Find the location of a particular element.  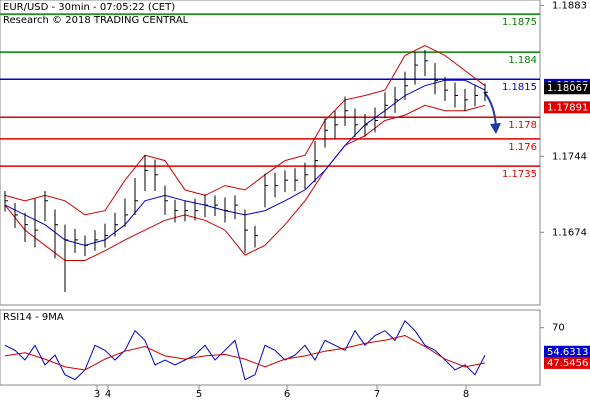

chart-title: EUR/USD - 30min - 07:05:22 (CET) is located at coordinates (89, 7).